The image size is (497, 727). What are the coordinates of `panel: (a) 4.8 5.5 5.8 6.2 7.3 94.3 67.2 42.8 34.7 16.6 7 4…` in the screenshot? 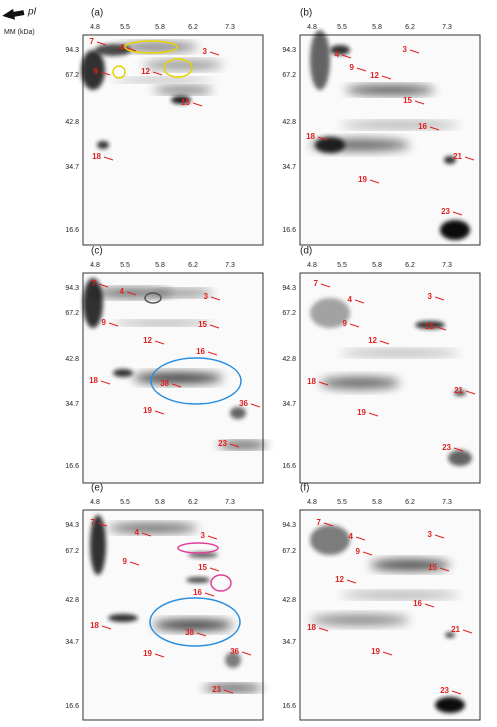 It's located at (164, 127).